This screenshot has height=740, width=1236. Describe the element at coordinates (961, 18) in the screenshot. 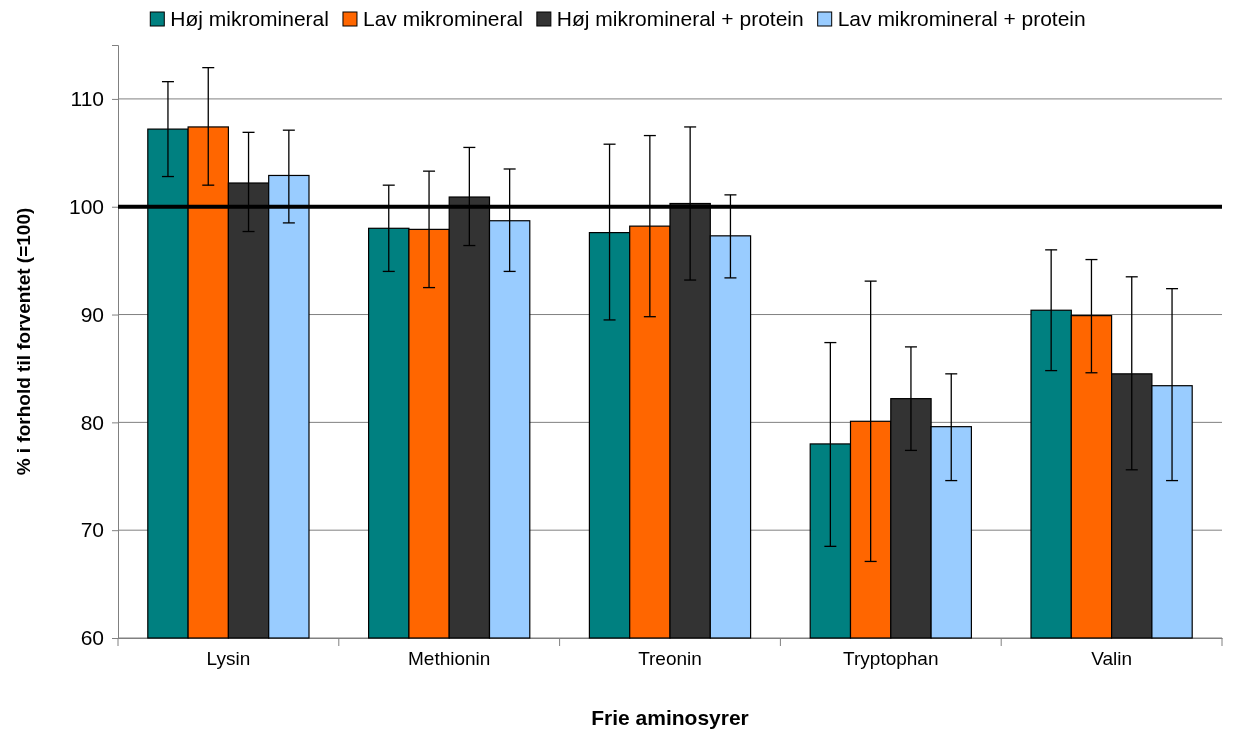

I see `legend-label: Lav mikromineral + protein` at that location.